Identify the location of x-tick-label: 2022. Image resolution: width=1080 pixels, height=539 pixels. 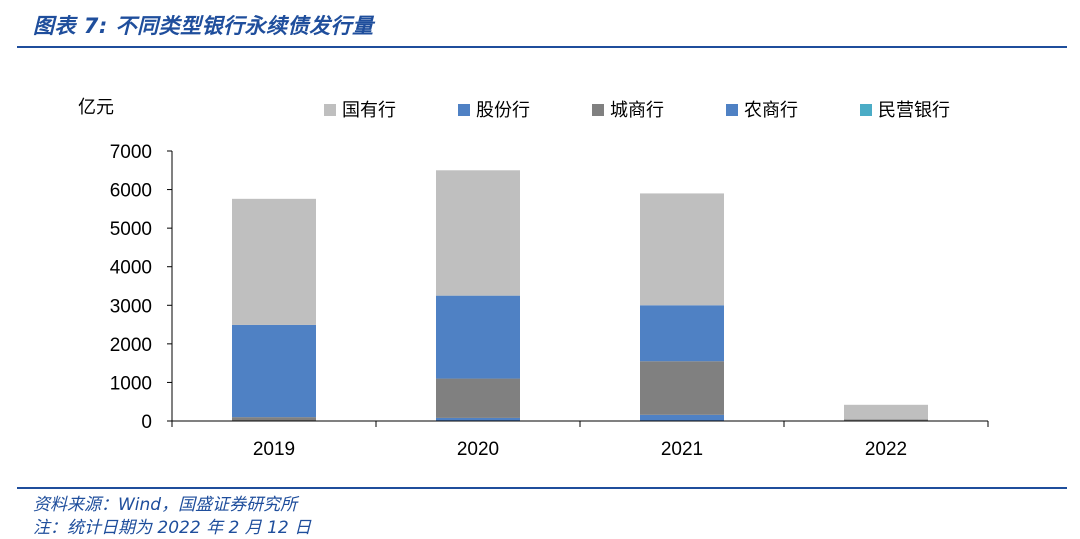
(886, 449).